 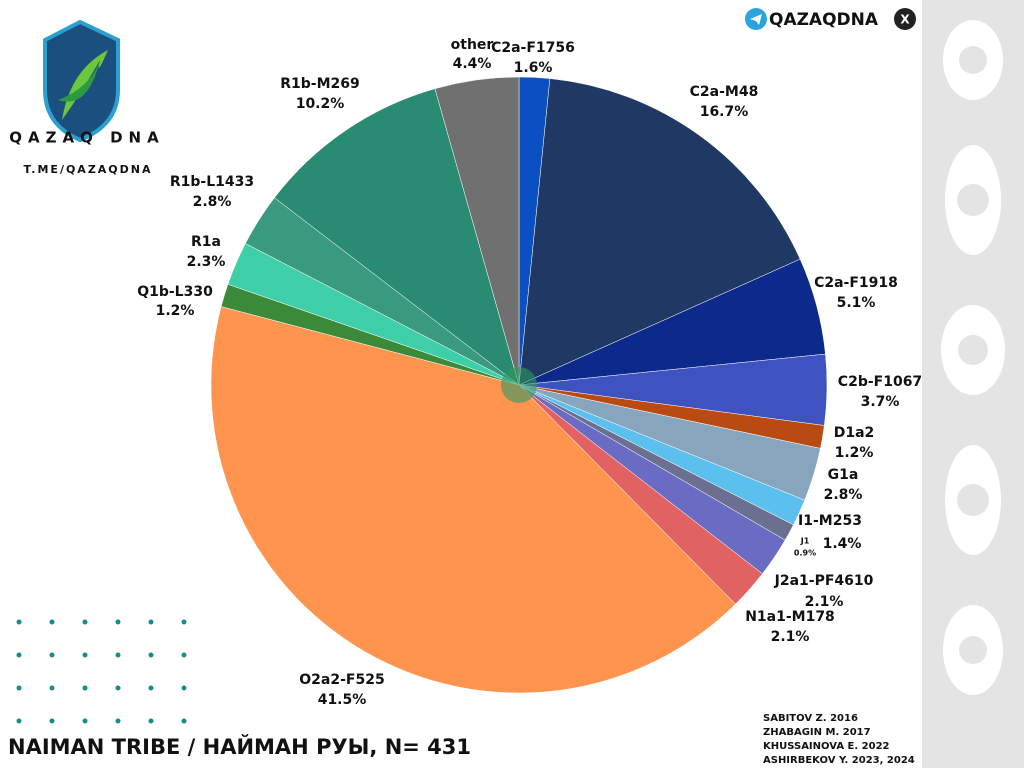 What do you see at coordinates (206, 262) in the screenshot?
I see `slice-value-label: 2.3%` at bounding box center [206, 262].